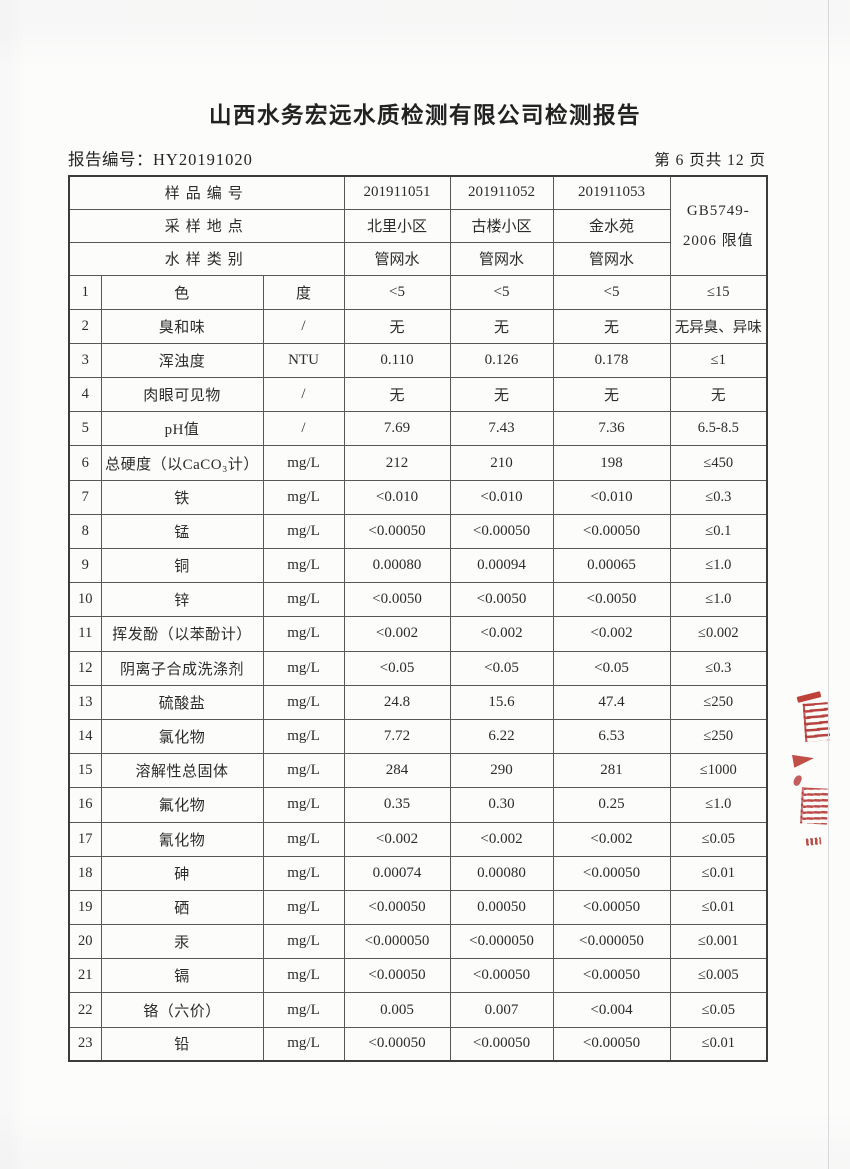  I want to click on location-value-2: 古楼小区, so click(501, 225).